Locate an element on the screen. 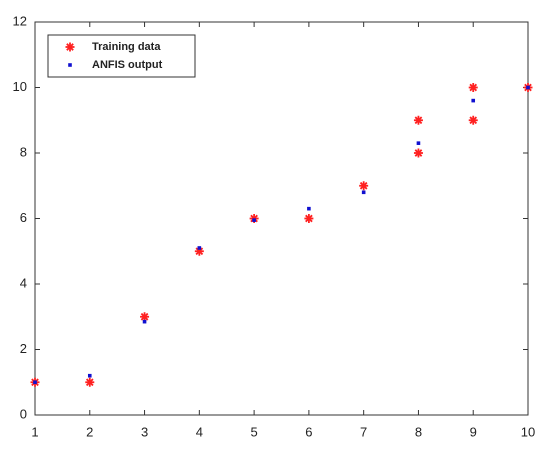  x-tick-label: 6 is located at coordinates (308, 431).